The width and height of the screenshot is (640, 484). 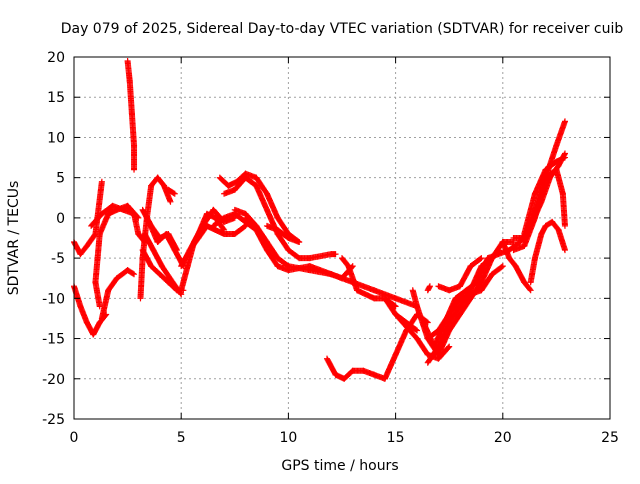 What do you see at coordinates (610, 438) in the screenshot?
I see `x-tick-label: 25` at bounding box center [610, 438].